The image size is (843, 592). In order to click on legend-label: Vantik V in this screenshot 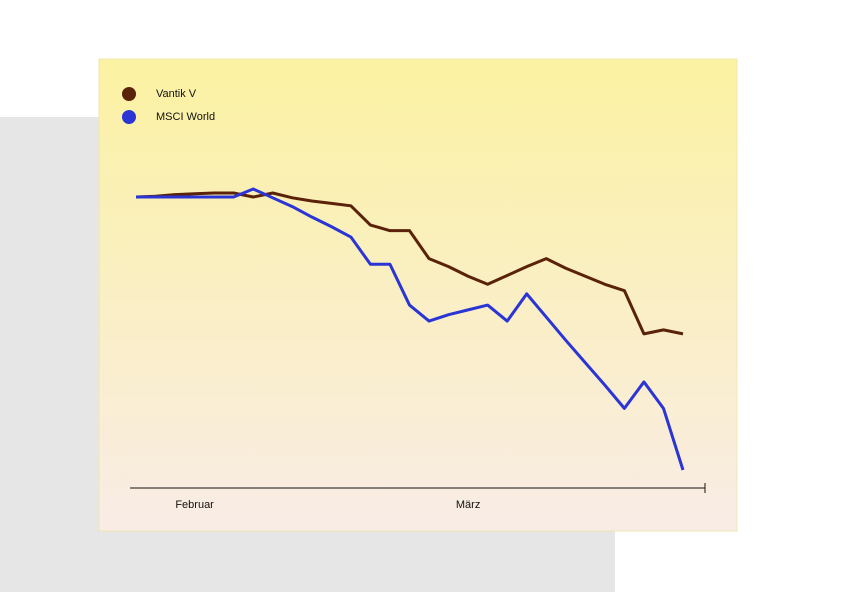, I will do `click(176, 94)`.